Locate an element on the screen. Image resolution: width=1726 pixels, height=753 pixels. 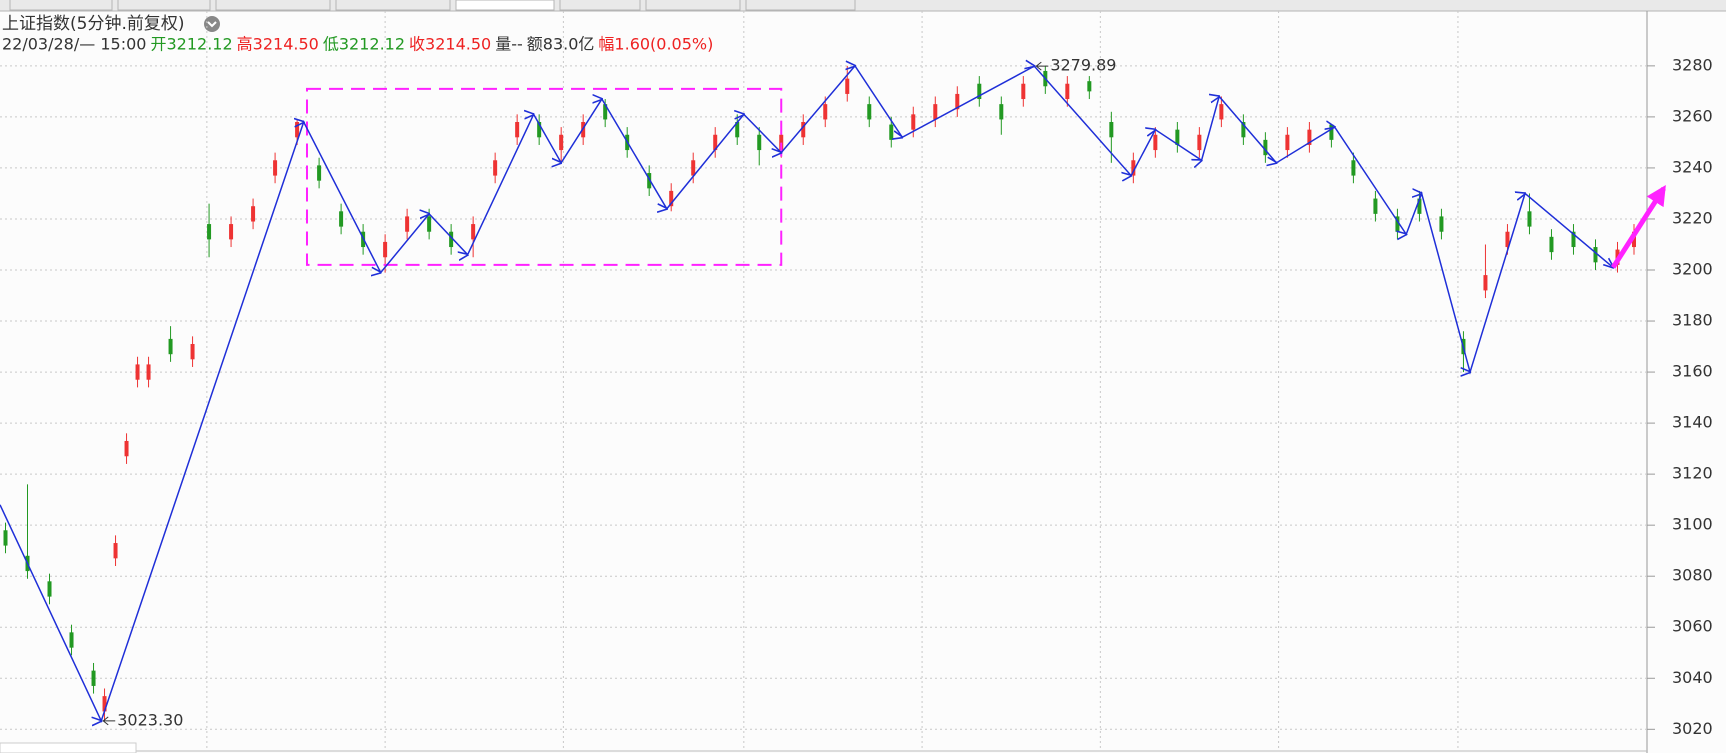
y-tick-label: 3240 is located at coordinates (1692, 166).